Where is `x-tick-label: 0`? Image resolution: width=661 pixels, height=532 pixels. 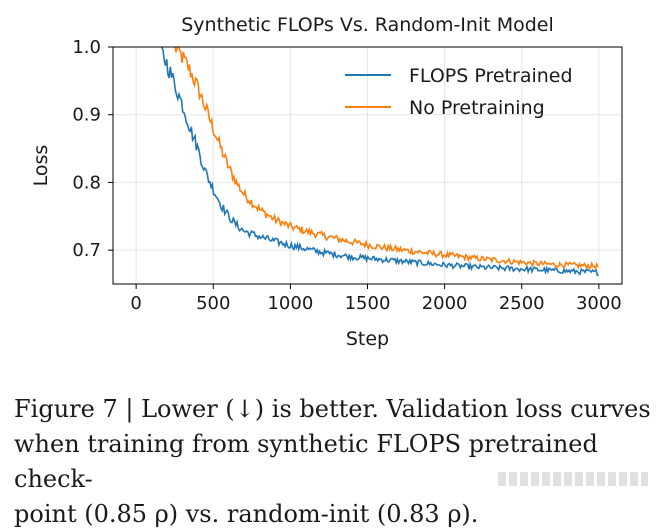 x-tick-label: 0 is located at coordinates (135, 303).